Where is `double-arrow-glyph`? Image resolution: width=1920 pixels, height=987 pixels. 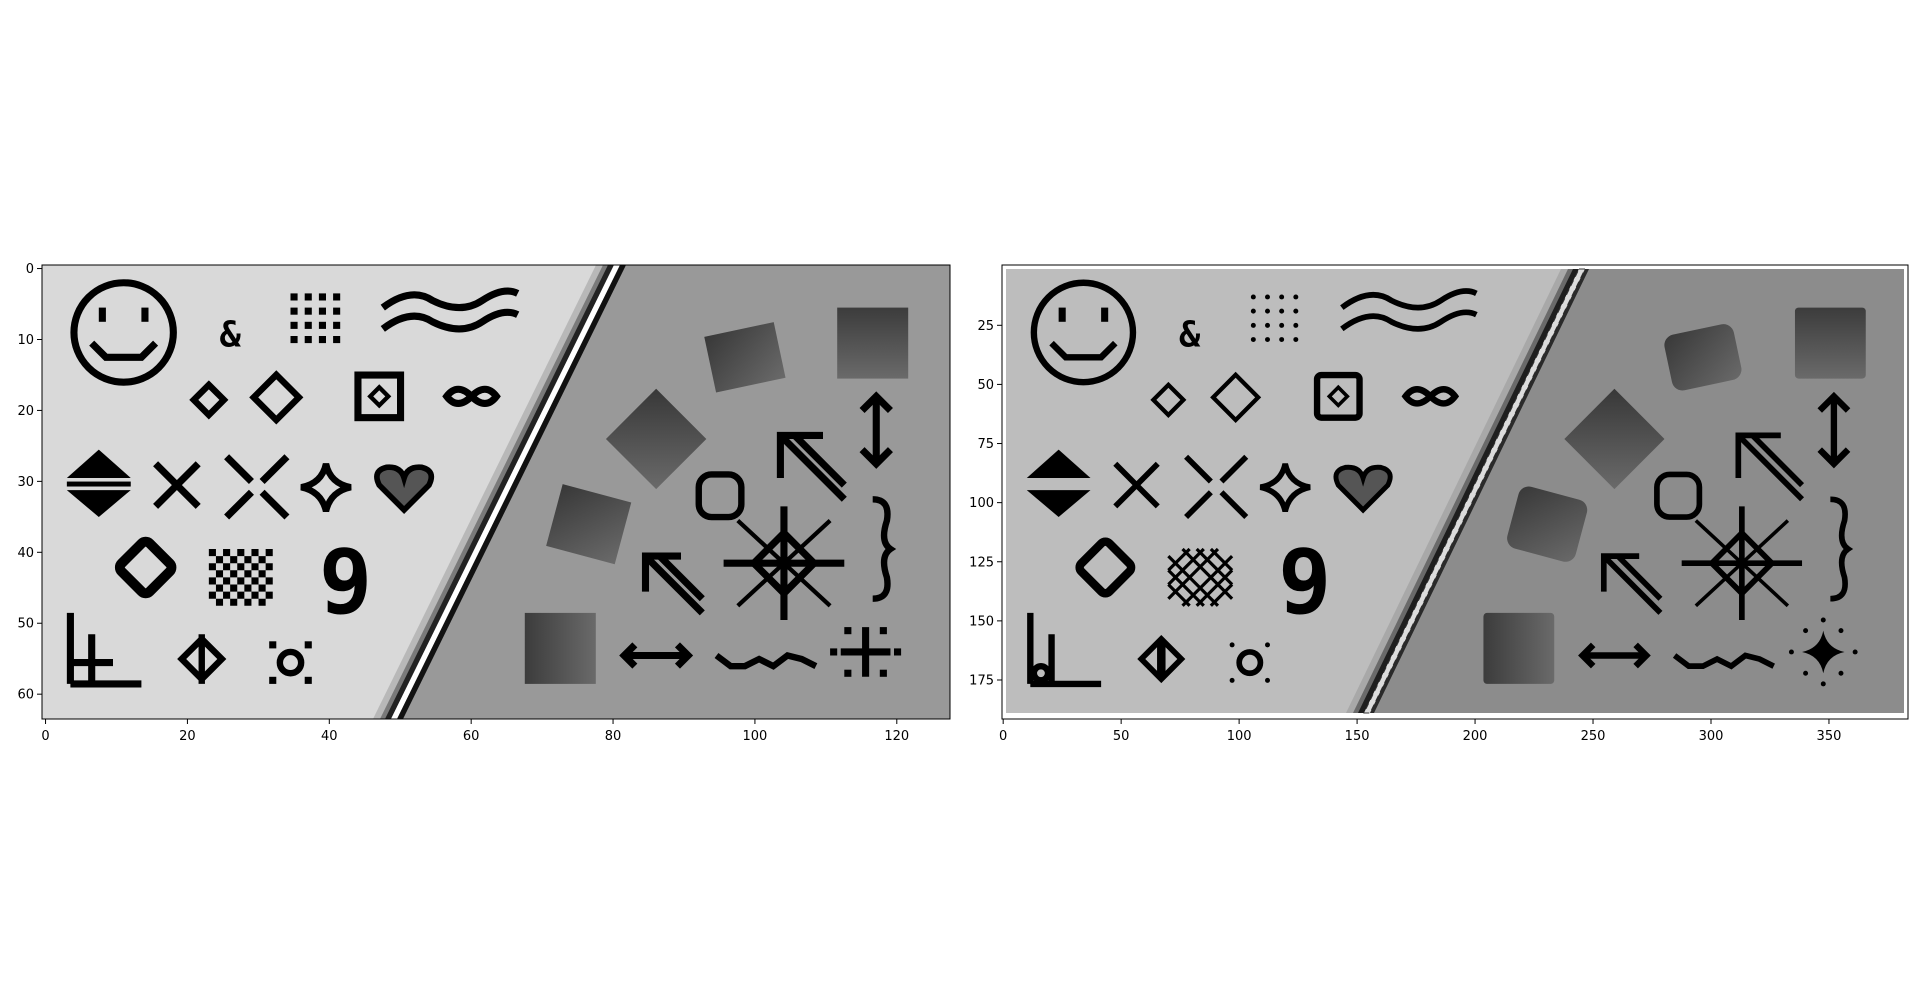
double-arrow-glyph is located at coordinates (656, 655).